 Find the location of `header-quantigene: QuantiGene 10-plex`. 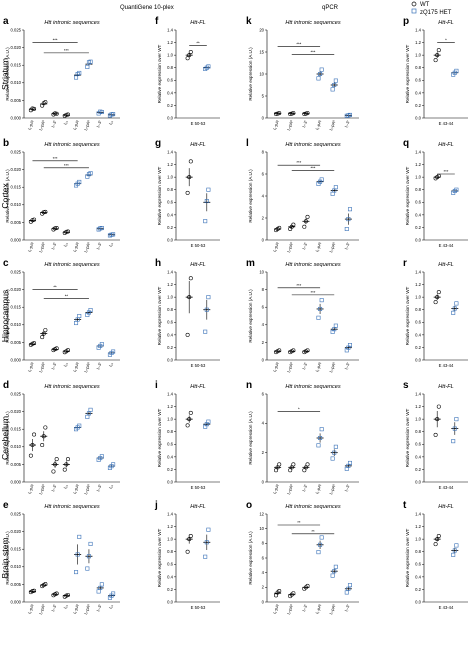

header-quantigene: QuantiGene 10-plex is located at coordinates (147, 8).